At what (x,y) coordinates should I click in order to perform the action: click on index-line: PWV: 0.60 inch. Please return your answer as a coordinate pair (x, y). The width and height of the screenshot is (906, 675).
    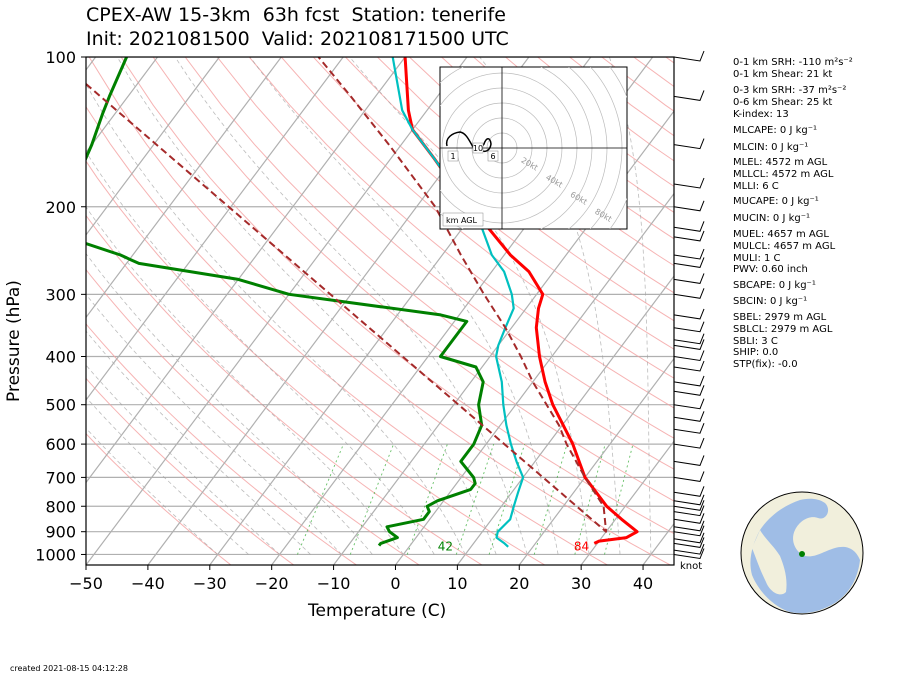
    Looking at the image, I should click on (770, 269).